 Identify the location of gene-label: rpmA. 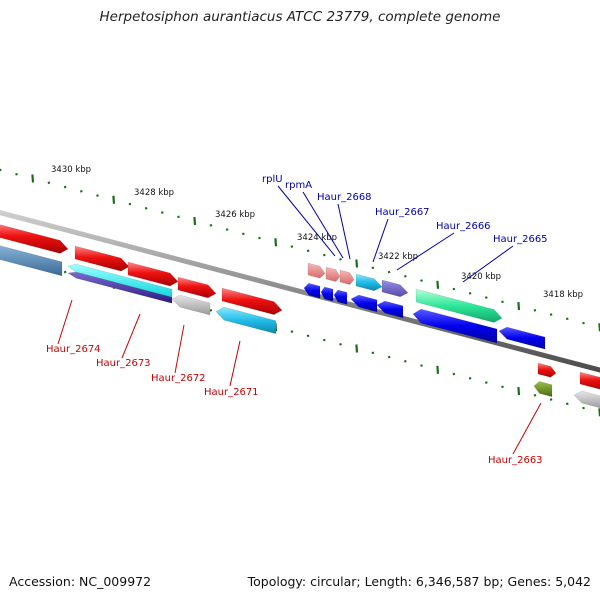
(298, 185).